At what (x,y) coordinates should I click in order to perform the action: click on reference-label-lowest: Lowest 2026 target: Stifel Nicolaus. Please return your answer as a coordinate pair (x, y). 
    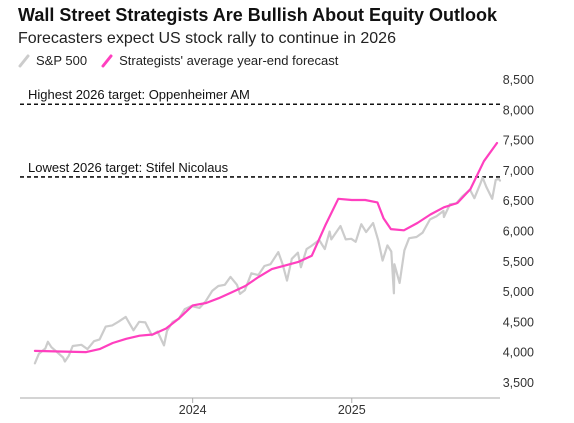
    Looking at the image, I should click on (128, 167).